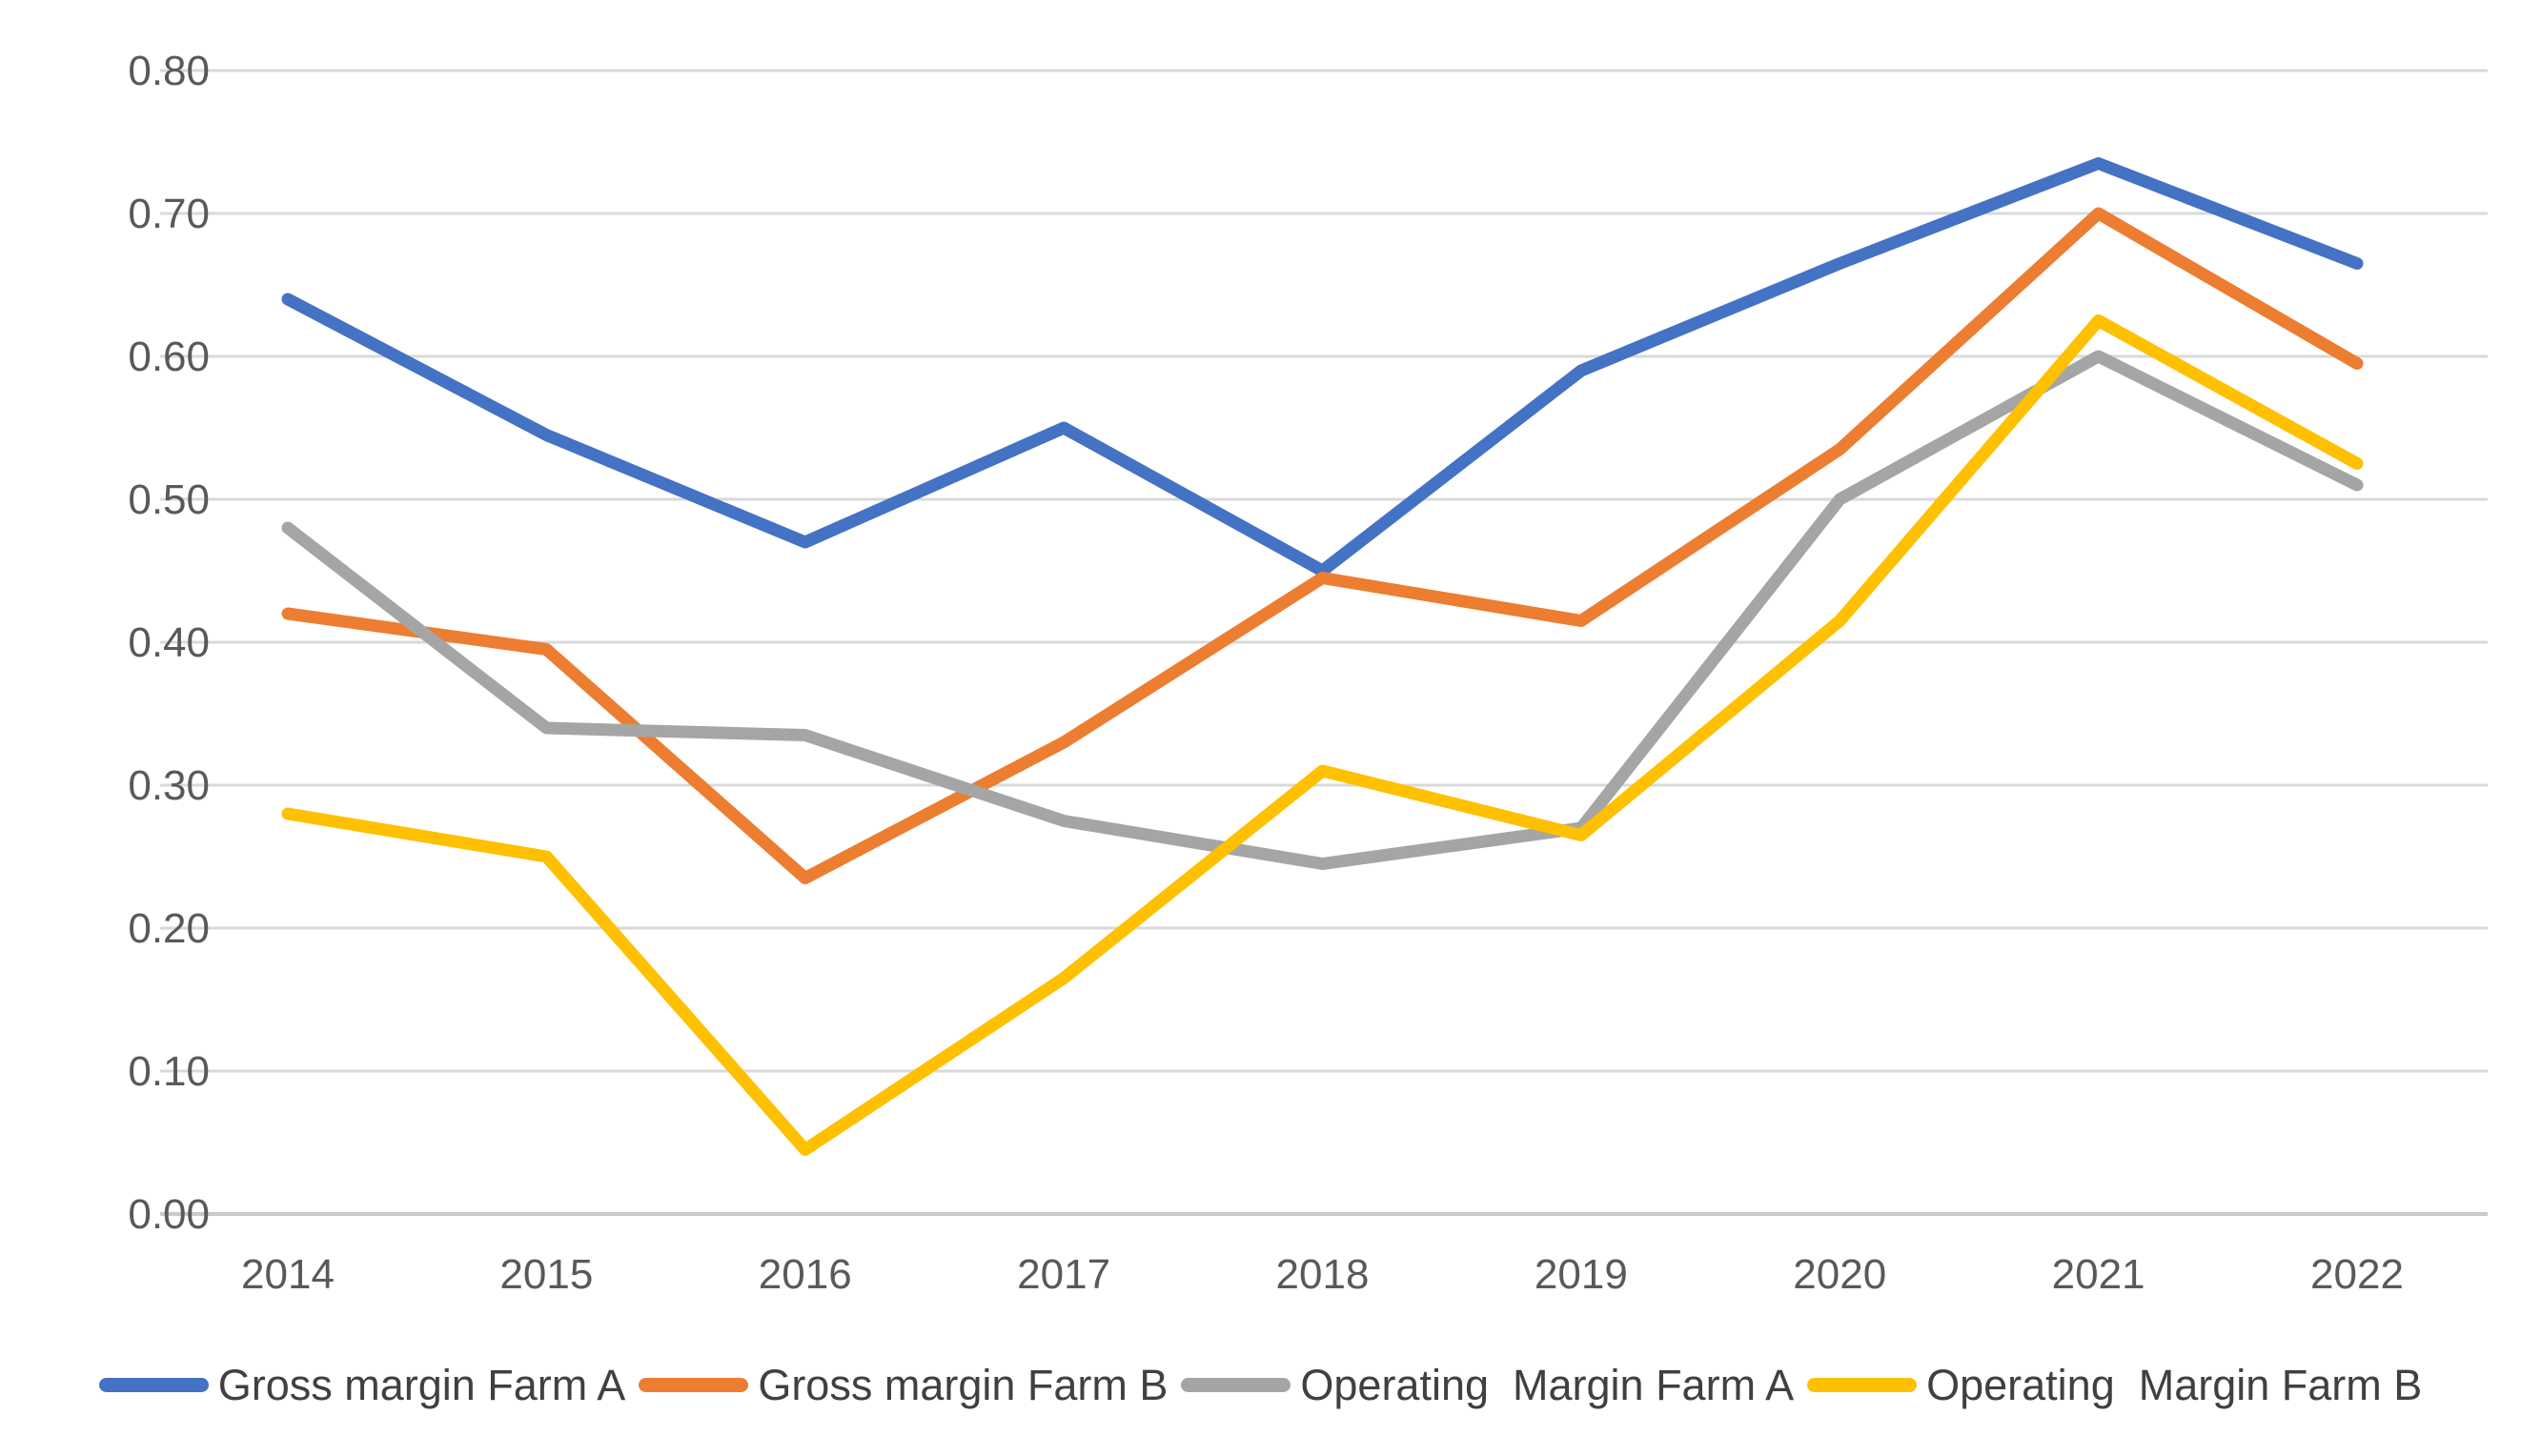  What do you see at coordinates (169, 785) in the screenshot?
I see `y-axis-tick-label: 0.30` at bounding box center [169, 785].